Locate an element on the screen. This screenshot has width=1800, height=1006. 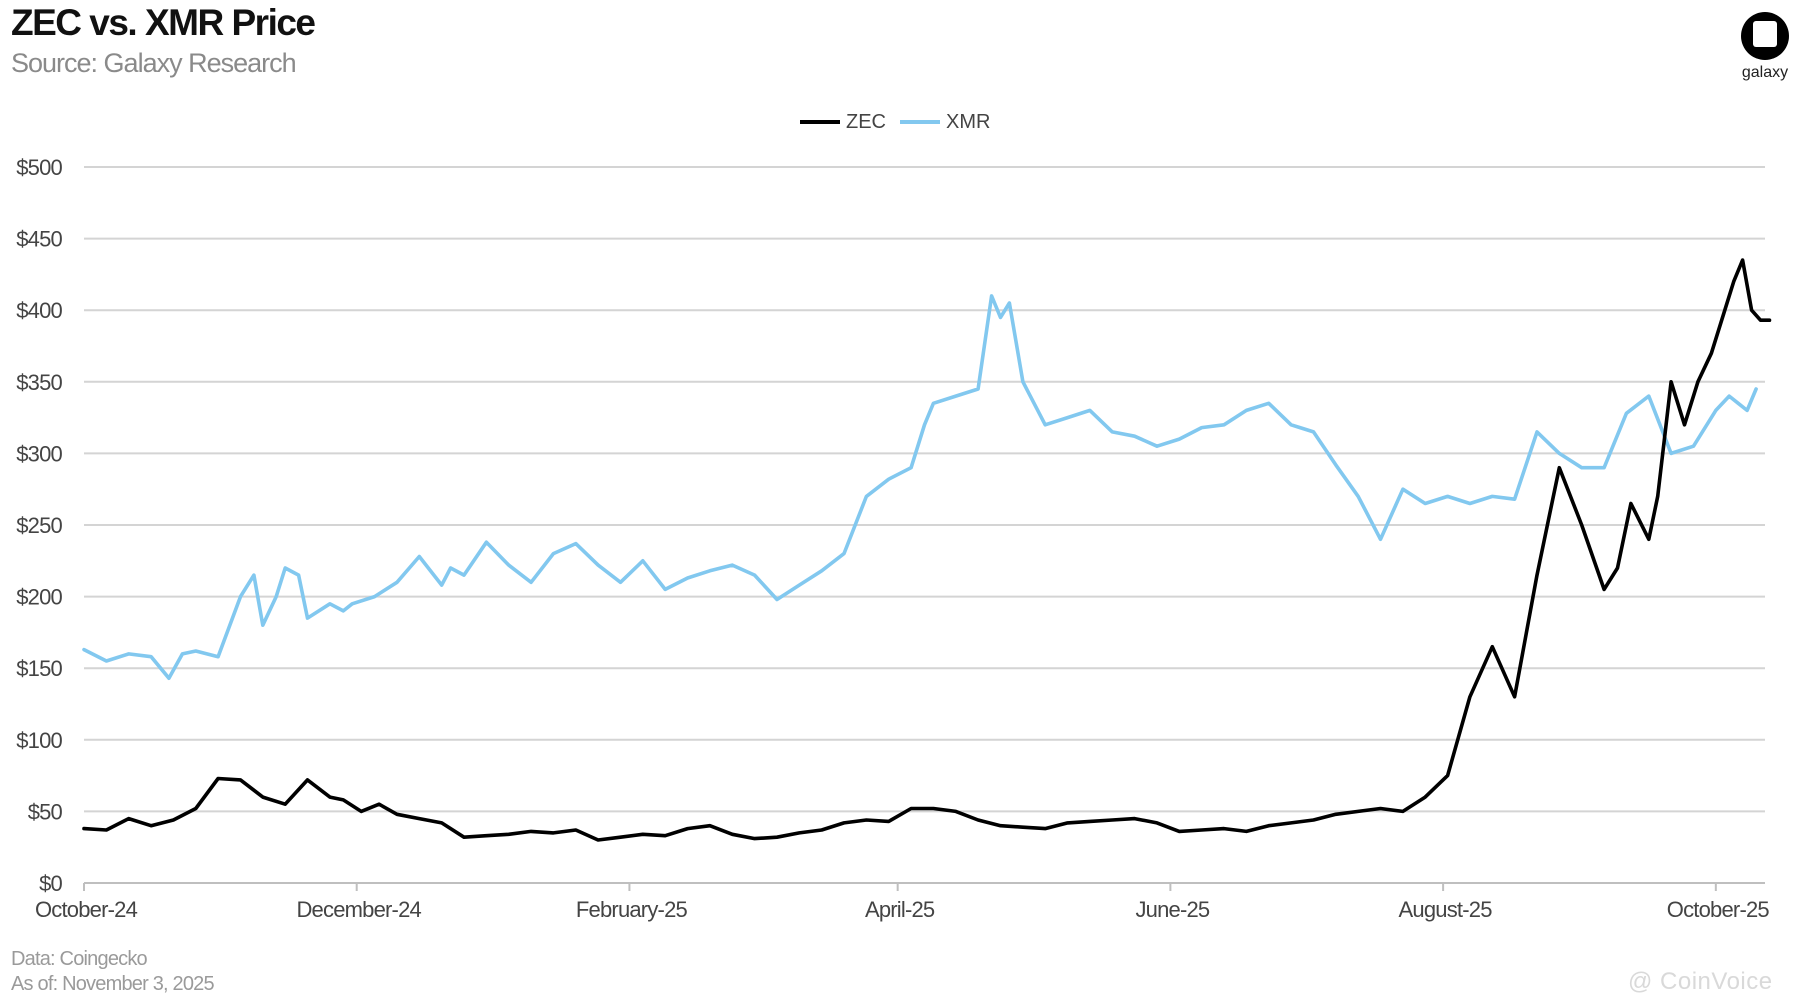
x-tick-label: August-25 is located at coordinates (1446, 909).